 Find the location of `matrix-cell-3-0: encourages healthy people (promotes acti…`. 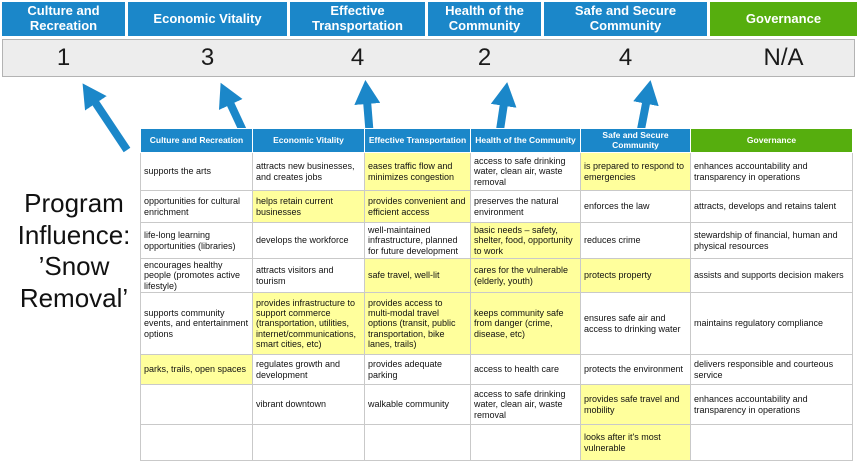

matrix-cell-3-0: encourages healthy people (promotes acti… is located at coordinates (196, 275).